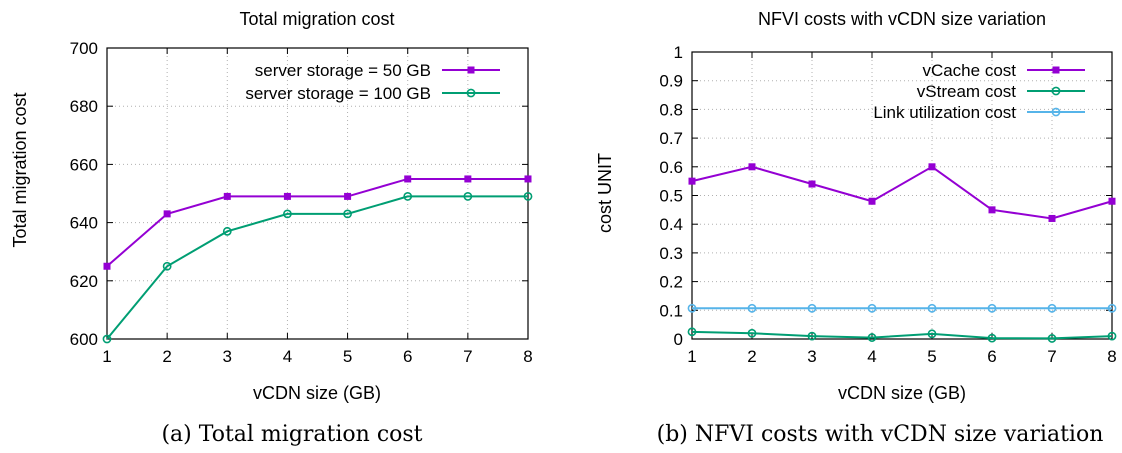 The height and width of the screenshot is (453, 1122). What do you see at coordinates (671, 224) in the screenshot?
I see `y-tick-label: 0.4` at bounding box center [671, 224].